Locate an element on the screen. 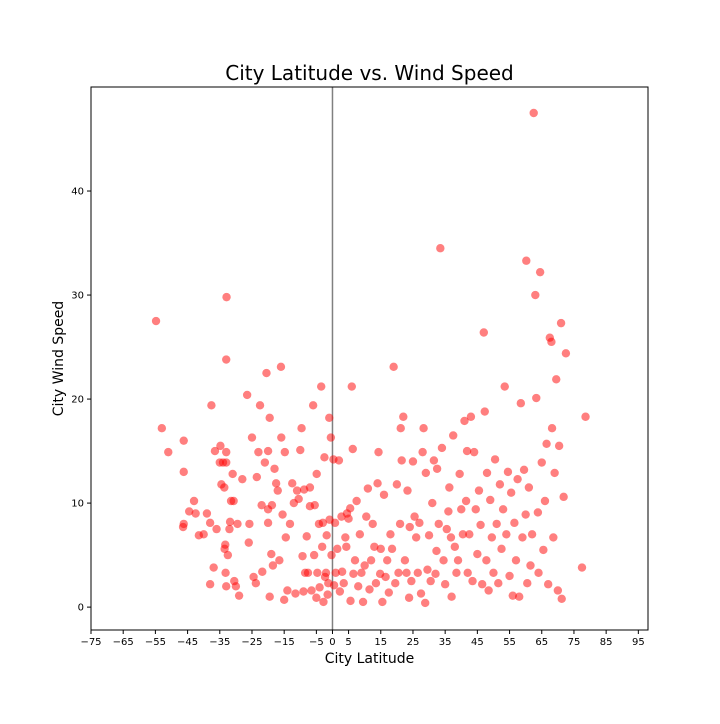  x-axis-label: City Latitude is located at coordinates (370, 659).